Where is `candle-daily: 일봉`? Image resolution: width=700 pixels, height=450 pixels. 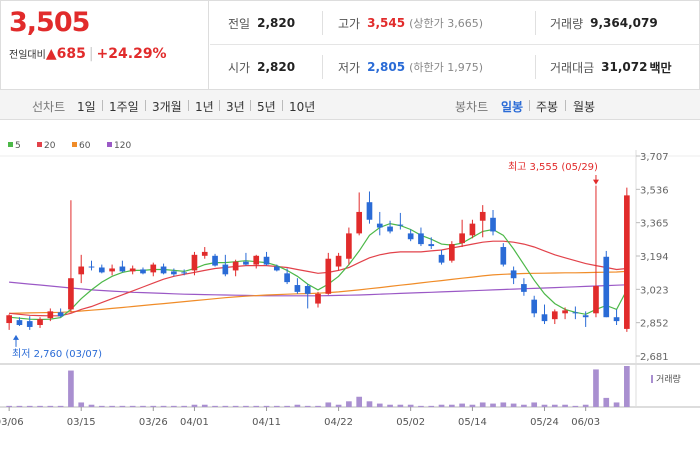
candle-daily: 일봉 is located at coordinates (512, 107).